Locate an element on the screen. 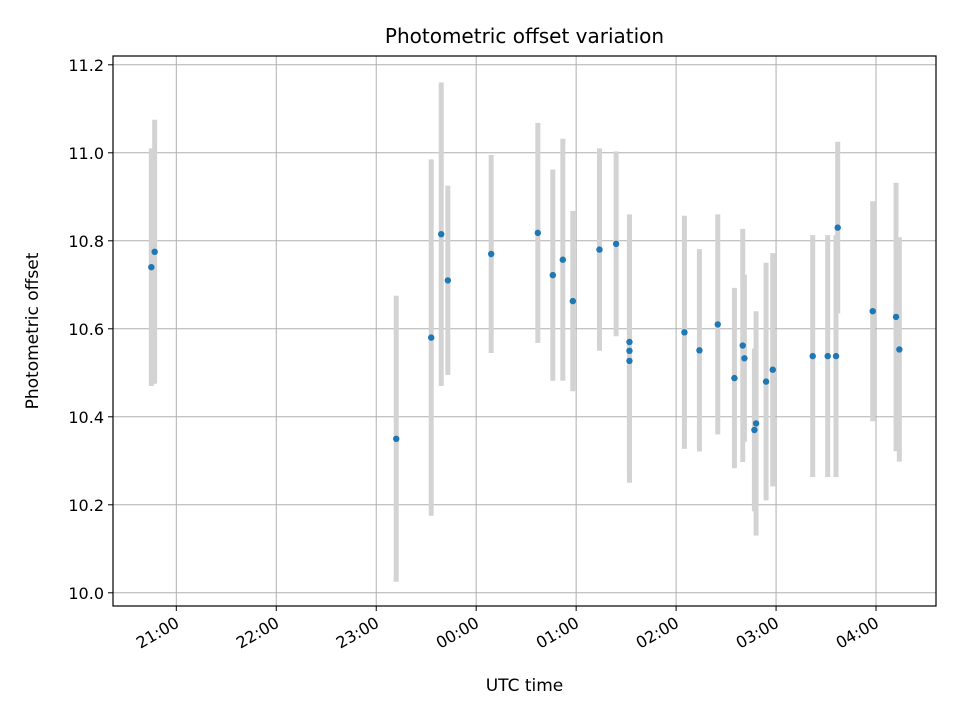 Image resolution: width=960 pixels, height=720 pixels. y-tick-label: 10.2 is located at coordinates (86, 505).